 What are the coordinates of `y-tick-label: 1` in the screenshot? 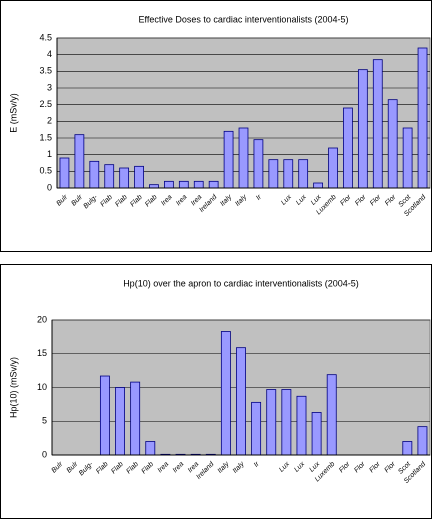 It's located at (49, 154).